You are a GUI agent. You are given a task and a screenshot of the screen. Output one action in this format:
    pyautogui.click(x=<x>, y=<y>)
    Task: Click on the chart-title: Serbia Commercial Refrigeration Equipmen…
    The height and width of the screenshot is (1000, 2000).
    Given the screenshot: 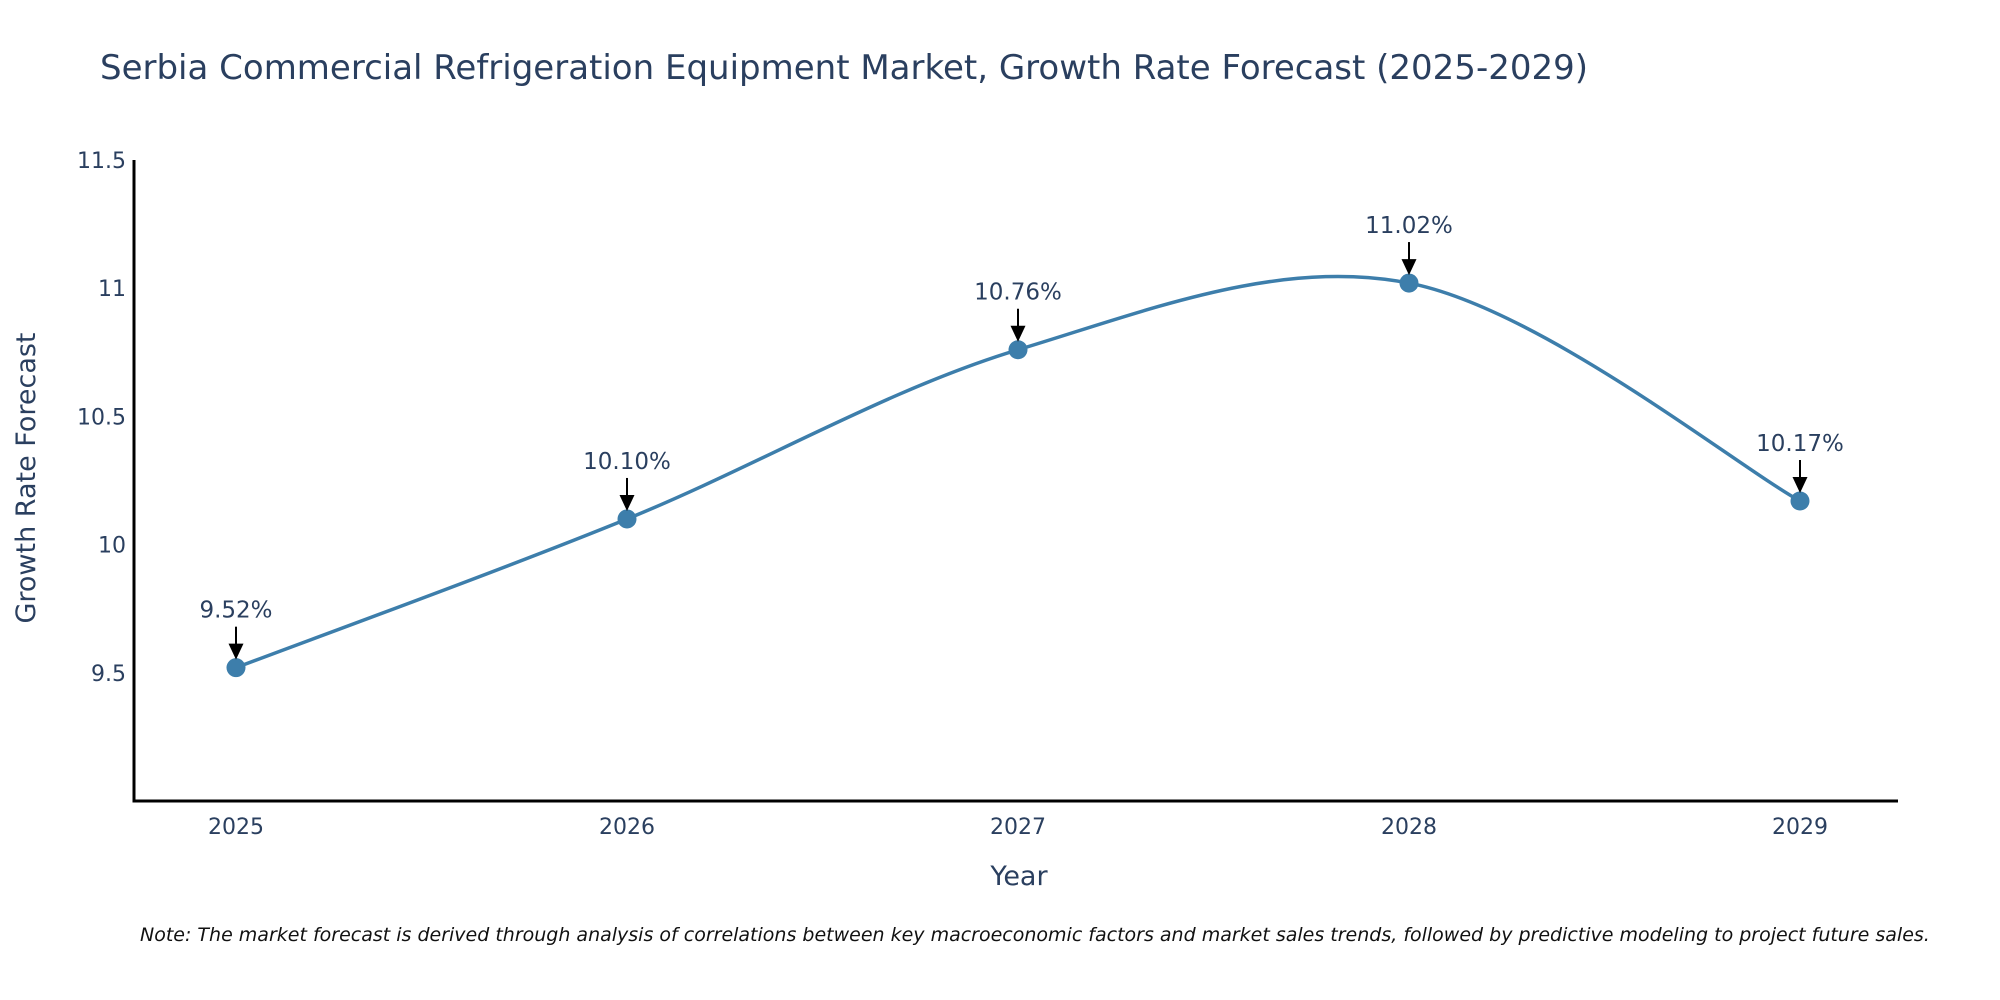 What is the action you would take?
    pyautogui.click(x=844, y=68)
    